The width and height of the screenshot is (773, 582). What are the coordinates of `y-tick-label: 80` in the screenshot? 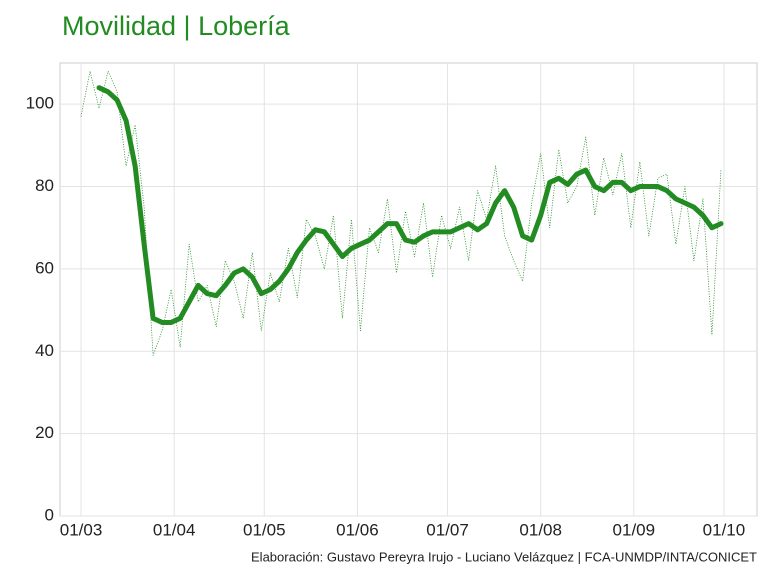 It's located at (44, 185).